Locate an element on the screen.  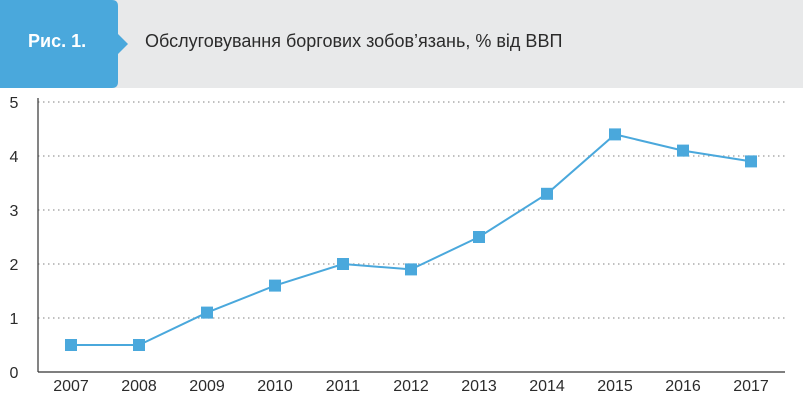
y-tick-label: 3 is located at coordinates (14, 211).